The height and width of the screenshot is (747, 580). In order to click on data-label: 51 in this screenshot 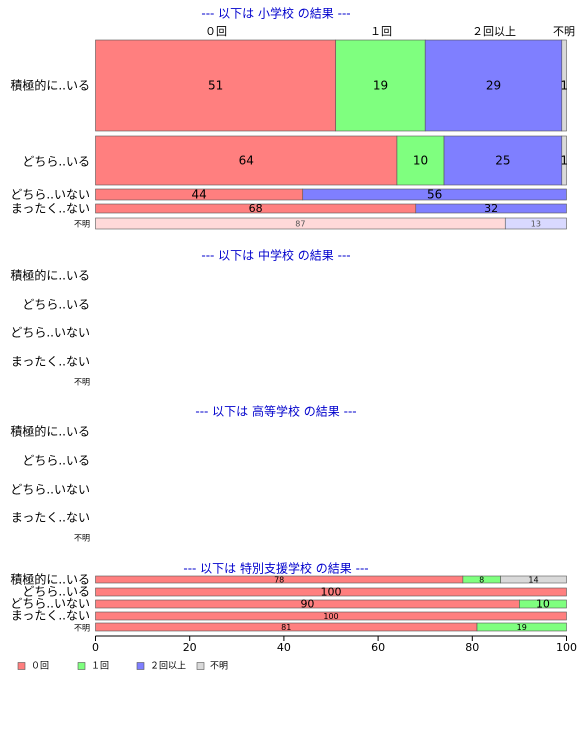, I will do `click(215, 86)`.